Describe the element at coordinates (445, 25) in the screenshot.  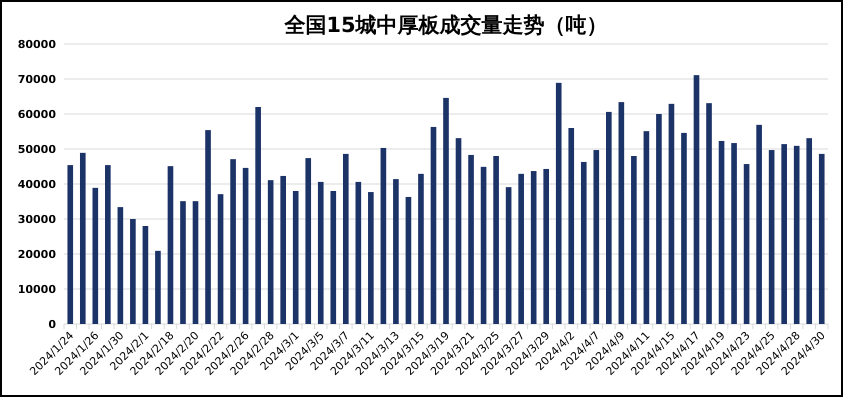
I see `chart-title: 全国15城中厚板成交量走势（吨）` at that location.